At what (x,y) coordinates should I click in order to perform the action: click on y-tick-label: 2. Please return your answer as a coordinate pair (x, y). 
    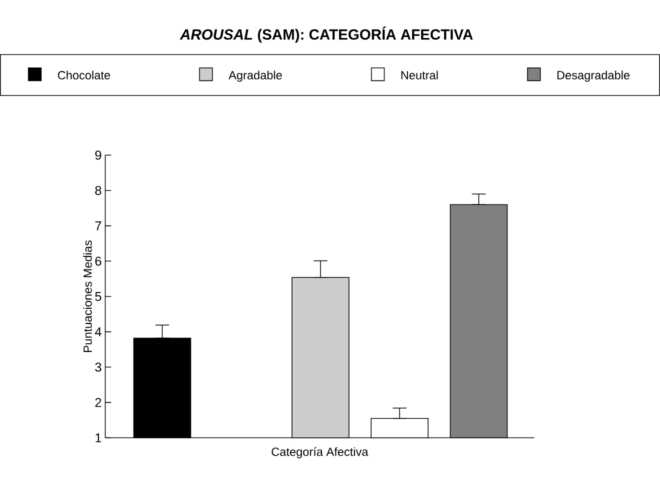
    Looking at the image, I should click on (98, 402).